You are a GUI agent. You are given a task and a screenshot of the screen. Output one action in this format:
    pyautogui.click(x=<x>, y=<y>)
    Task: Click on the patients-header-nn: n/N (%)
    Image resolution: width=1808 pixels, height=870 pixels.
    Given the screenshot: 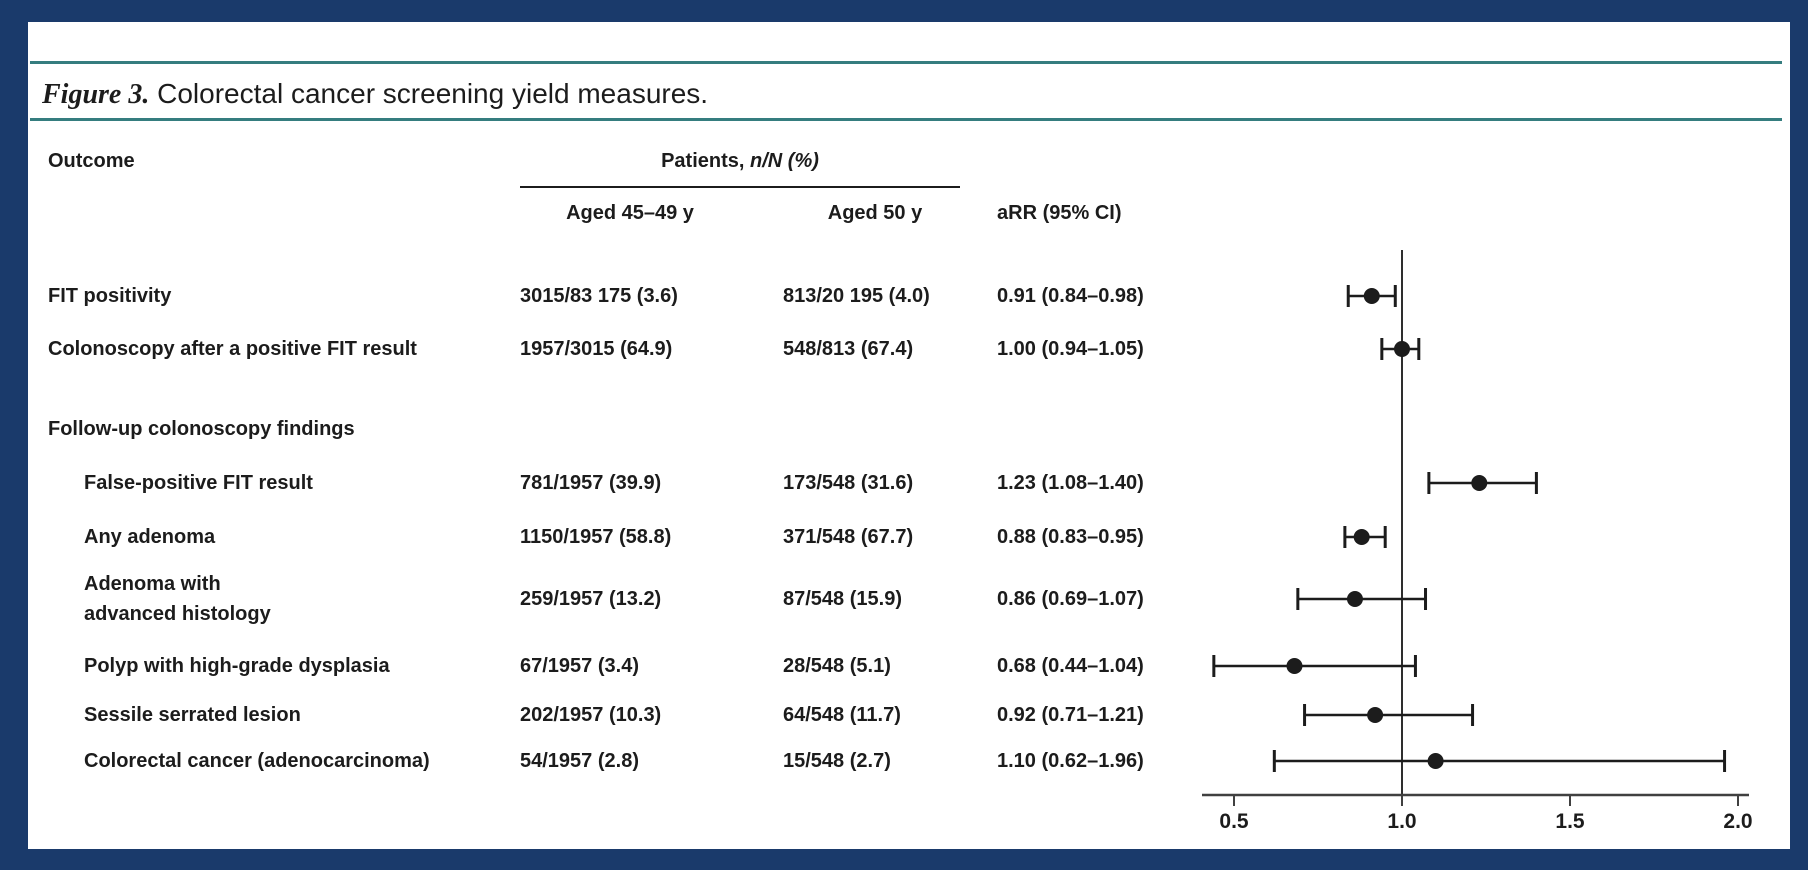 What is the action you would take?
    pyautogui.click(x=784, y=161)
    